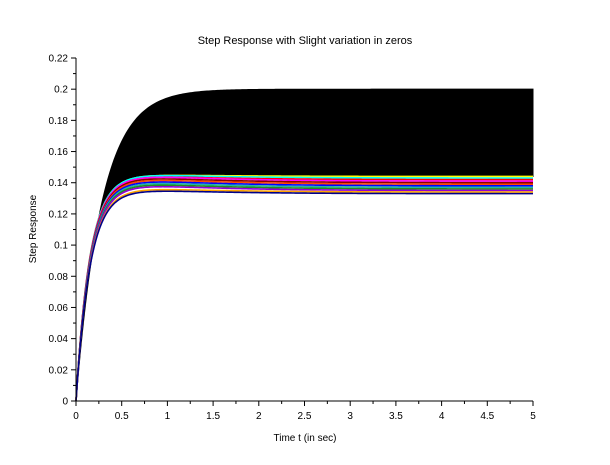 The height and width of the screenshot is (465, 610). I want to click on y-tick-label: 0.2, so click(61, 90).